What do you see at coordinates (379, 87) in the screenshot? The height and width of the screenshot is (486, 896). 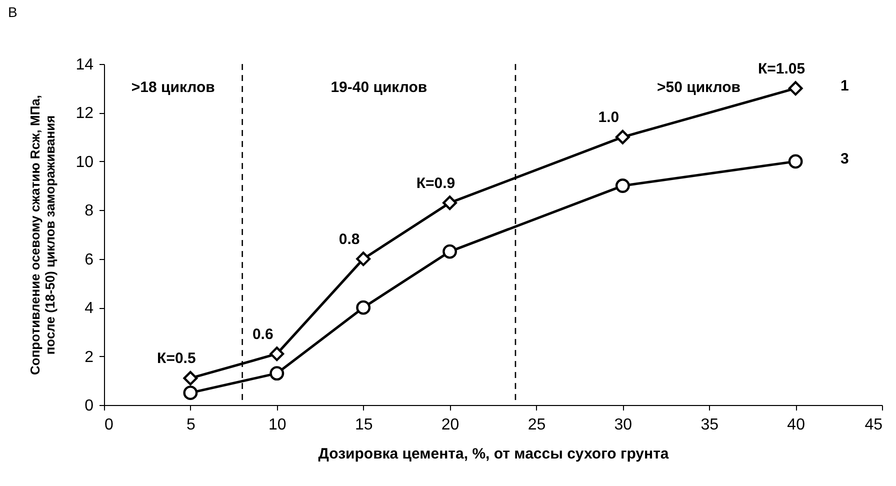 I see `annotation: 19-40 циклов` at bounding box center [379, 87].